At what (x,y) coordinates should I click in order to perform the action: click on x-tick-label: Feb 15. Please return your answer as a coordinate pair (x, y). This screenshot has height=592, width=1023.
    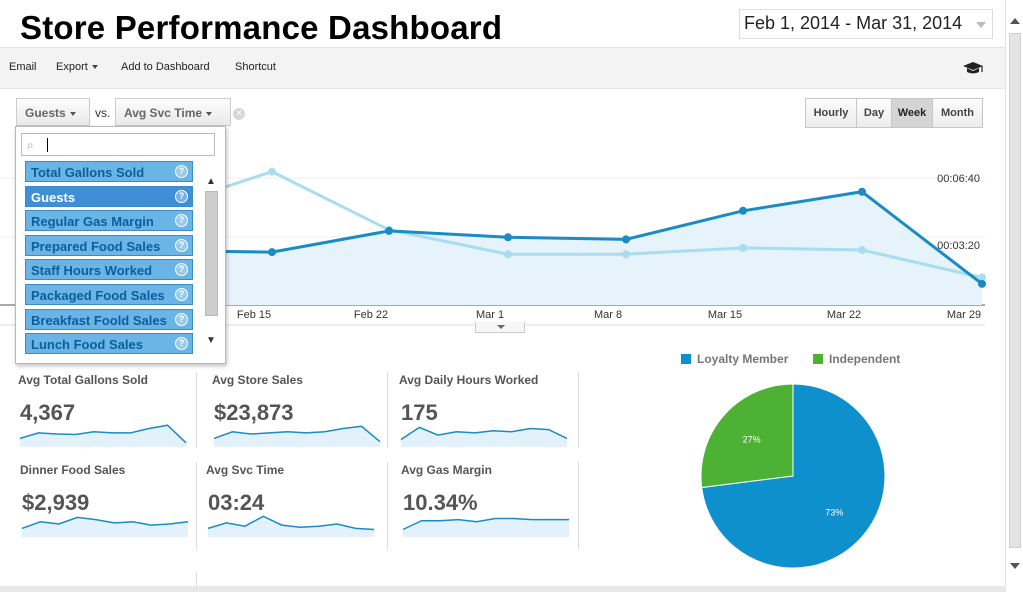
    Looking at the image, I should click on (254, 315).